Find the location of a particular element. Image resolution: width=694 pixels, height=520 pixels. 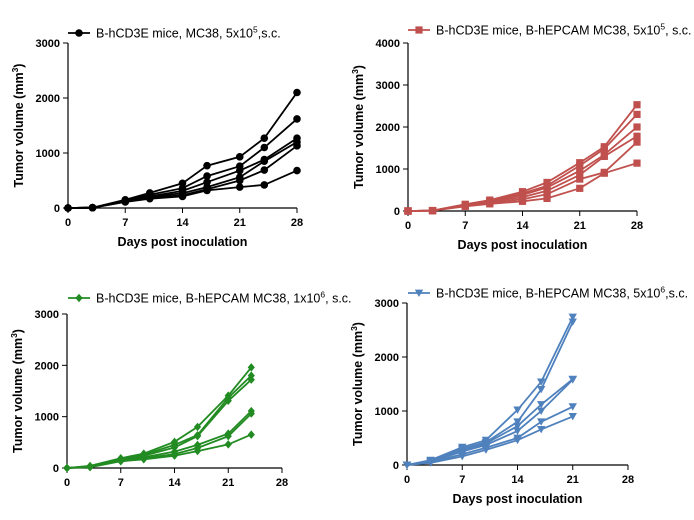

legend: B-hCD3E mice, B-hEPCAM MC38, 1x106, s.c. is located at coordinates (210, 298).